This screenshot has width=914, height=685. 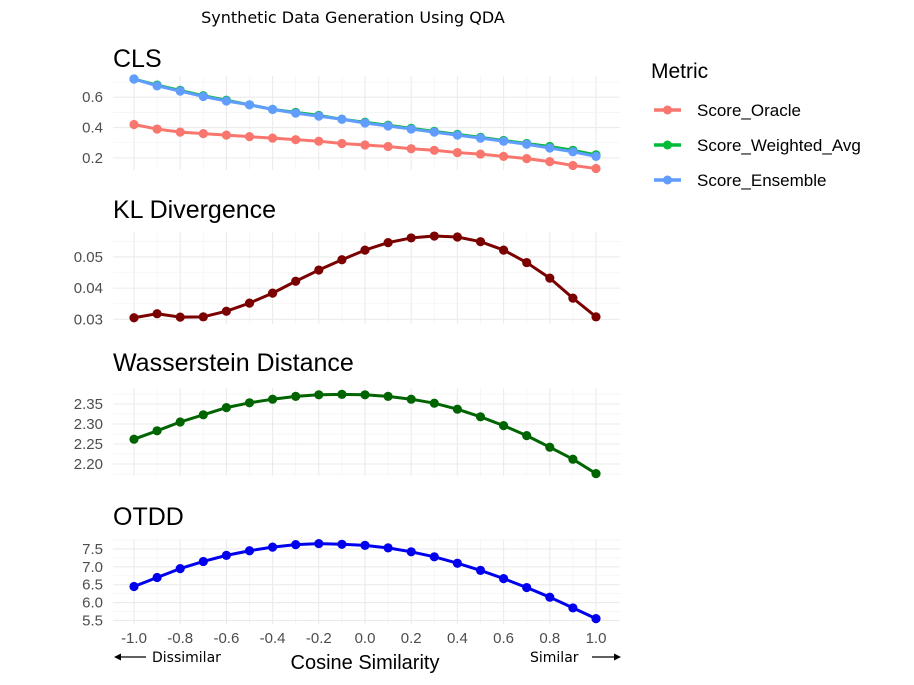 What do you see at coordinates (365, 146) in the screenshot?
I see `series-score-oracle` at bounding box center [365, 146].